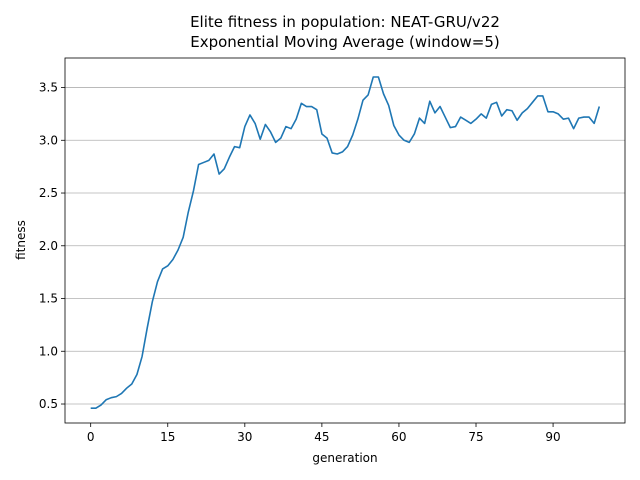 This screenshot has height=480, width=640. What do you see at coordinates (244, 437) in the screenshot?
I see `x-tick-label: 30` at bounding box center [244, 437].